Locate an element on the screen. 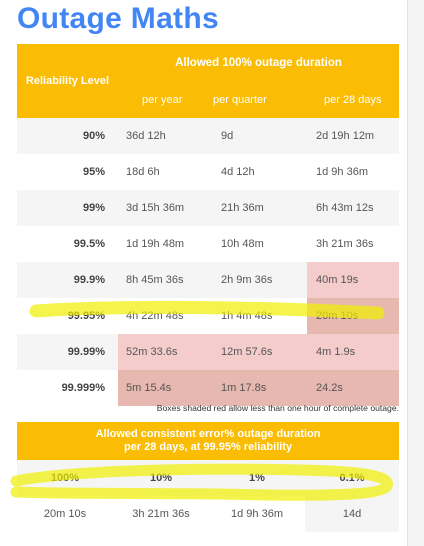 This screenshot has height=546, width=424. table-row: 95% 18d 6h 4d 12h 1d 9h 36m is located at coordinates (208, 172).